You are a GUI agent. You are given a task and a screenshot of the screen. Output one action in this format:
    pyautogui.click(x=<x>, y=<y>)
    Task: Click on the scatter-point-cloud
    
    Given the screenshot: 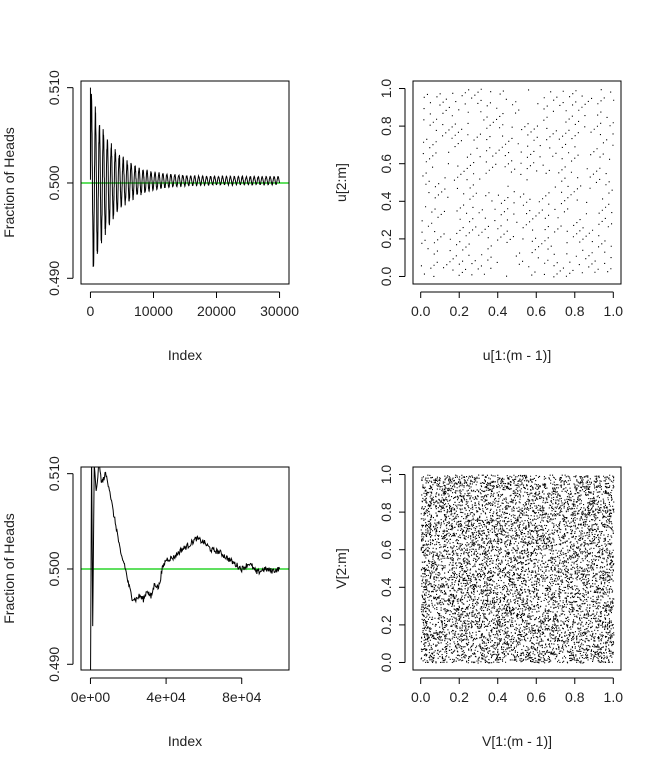 What is the action you would take?
    pyautogui.click(x=517, y=569)
    